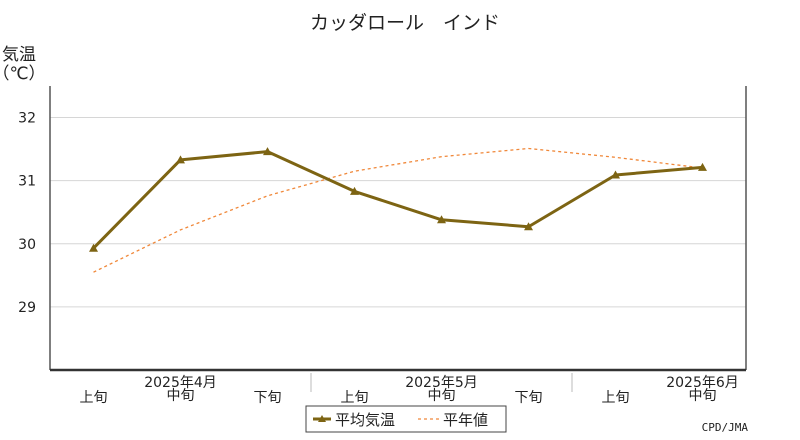 The width and height of the screenshot is (800, 440). I want to click on y-tick-30: 30, so click(27, 245).